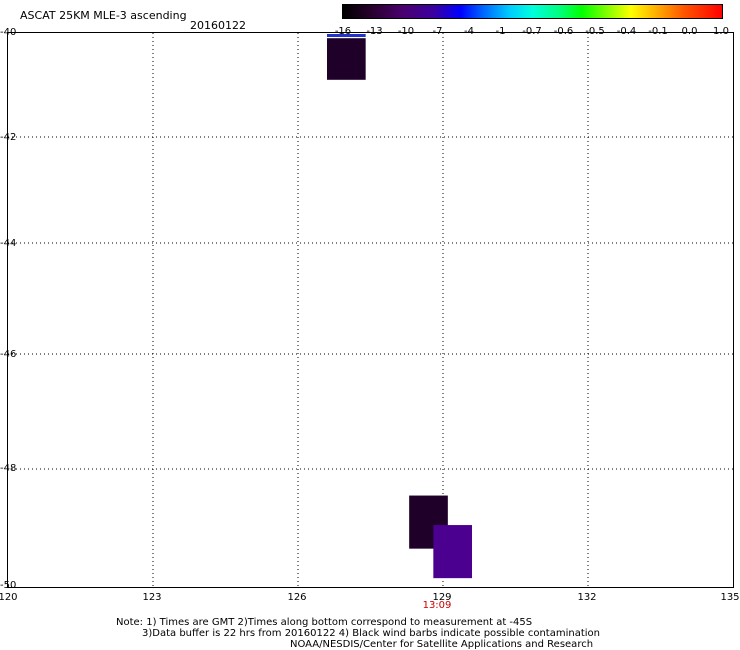 This screenshot has height=650, width=740. Describe the element at coordinates (442, 597) in the screenshot. I see `lon-label-129: 129` at that location.